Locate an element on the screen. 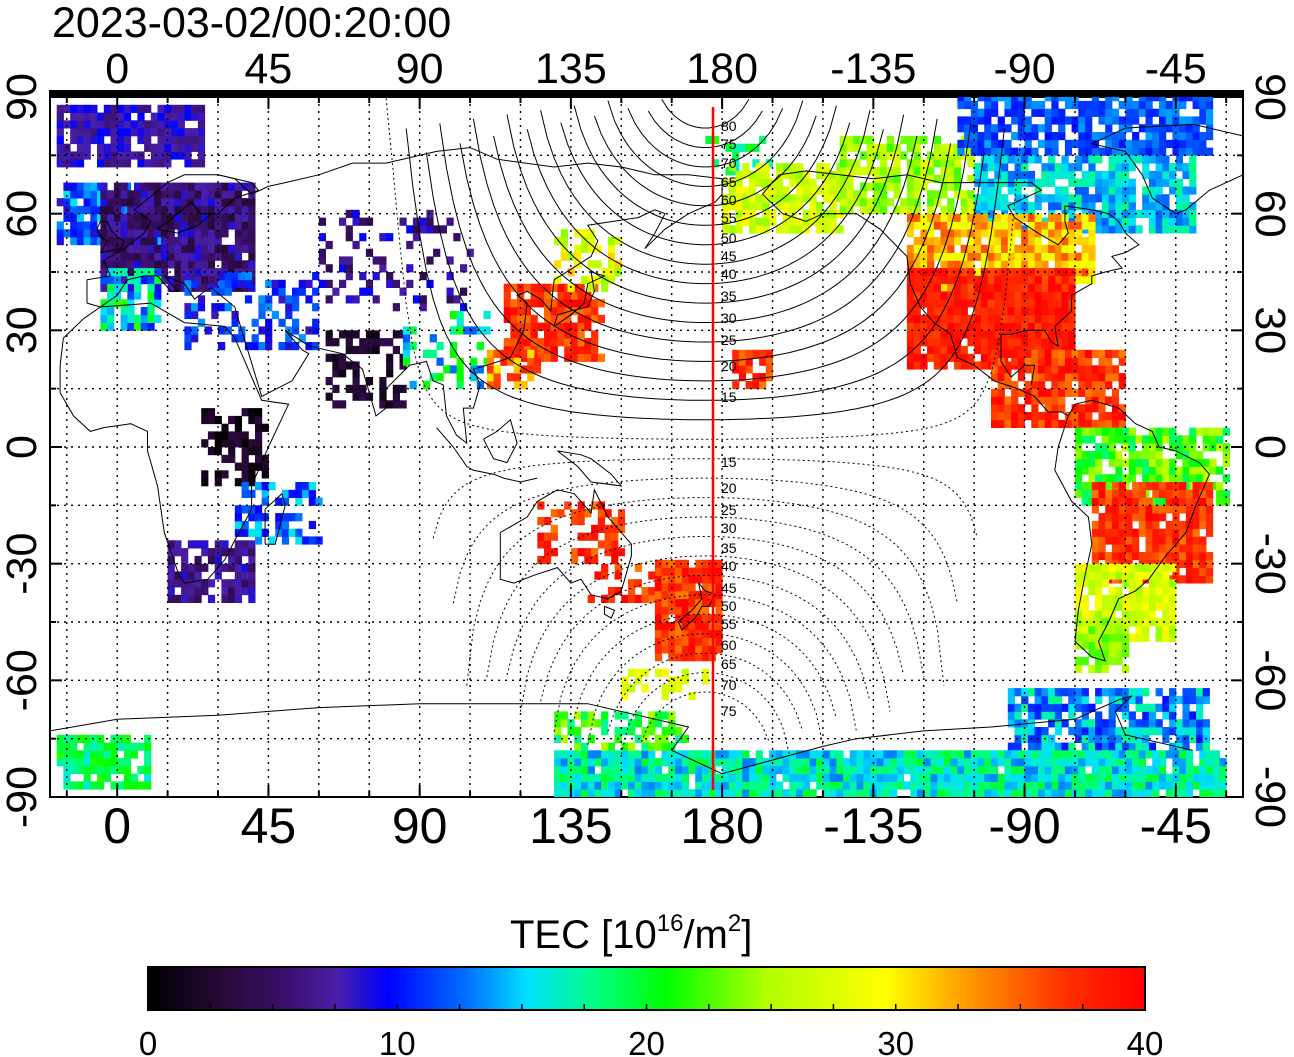 This screenshot has width=1294, height=1057. coastline is located at coordinates (957, 735).